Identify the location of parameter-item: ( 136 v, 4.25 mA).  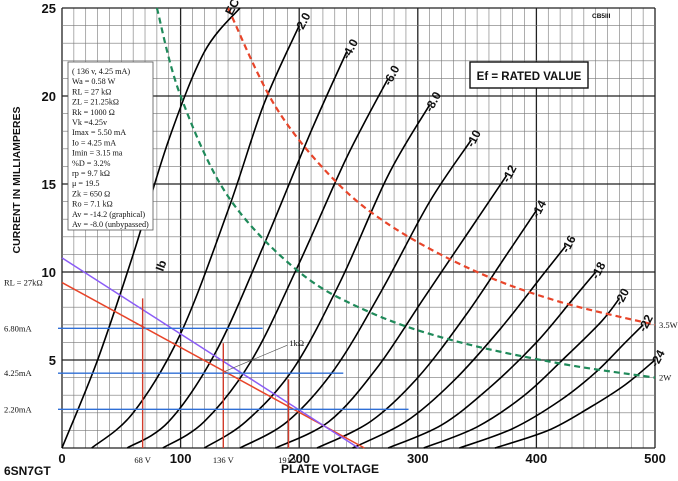
(101, 71).